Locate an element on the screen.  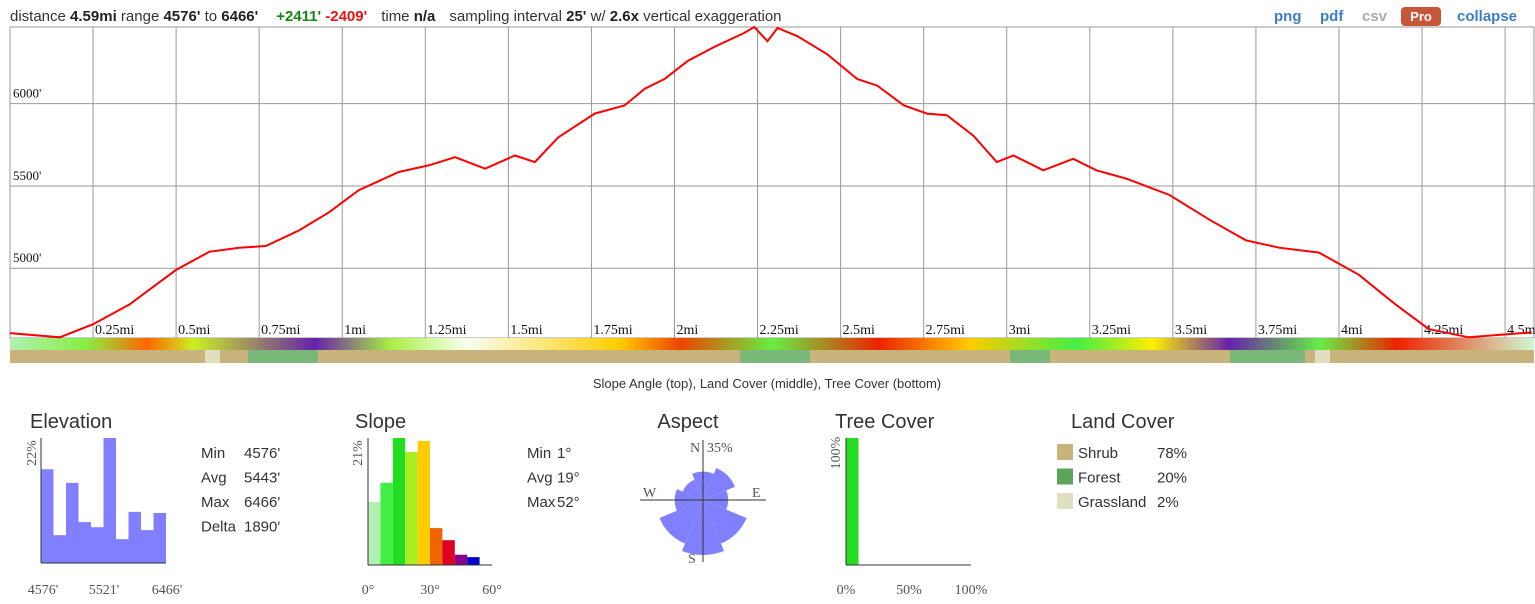
x-tick-label: 0.75mi is located at coordinates (280, 330).